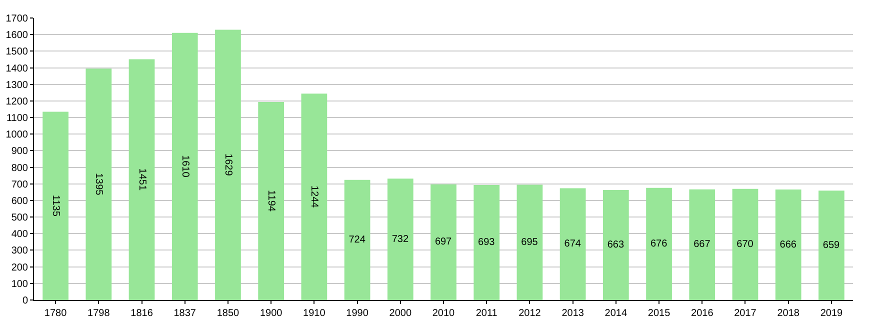  I want to click on x-tick-label: 2011, so click(487, 313).